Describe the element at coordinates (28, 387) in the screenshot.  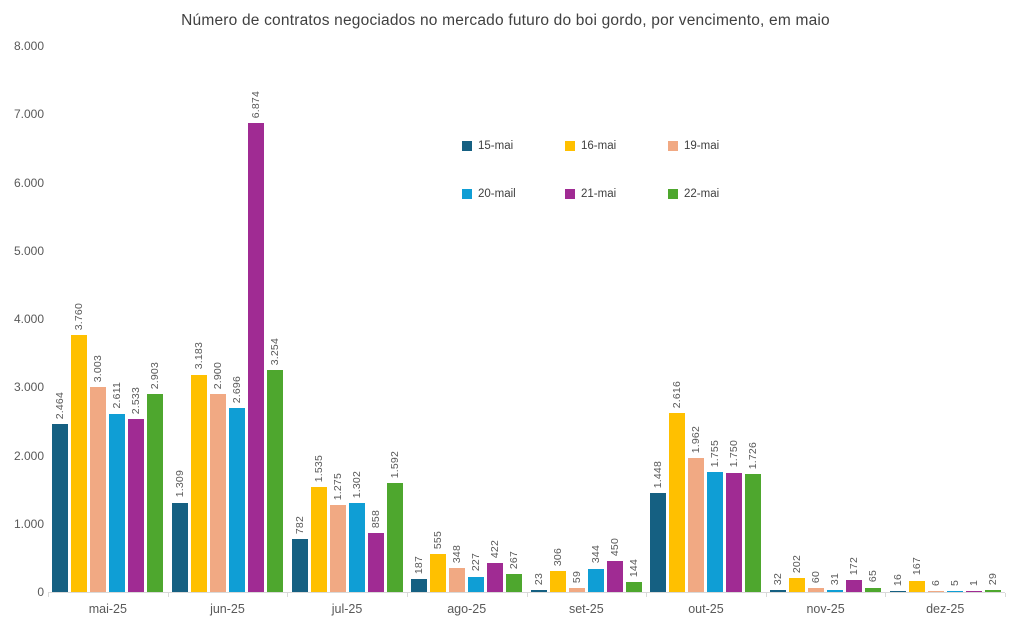
I see `y-tick-label: 3.000` at that location.